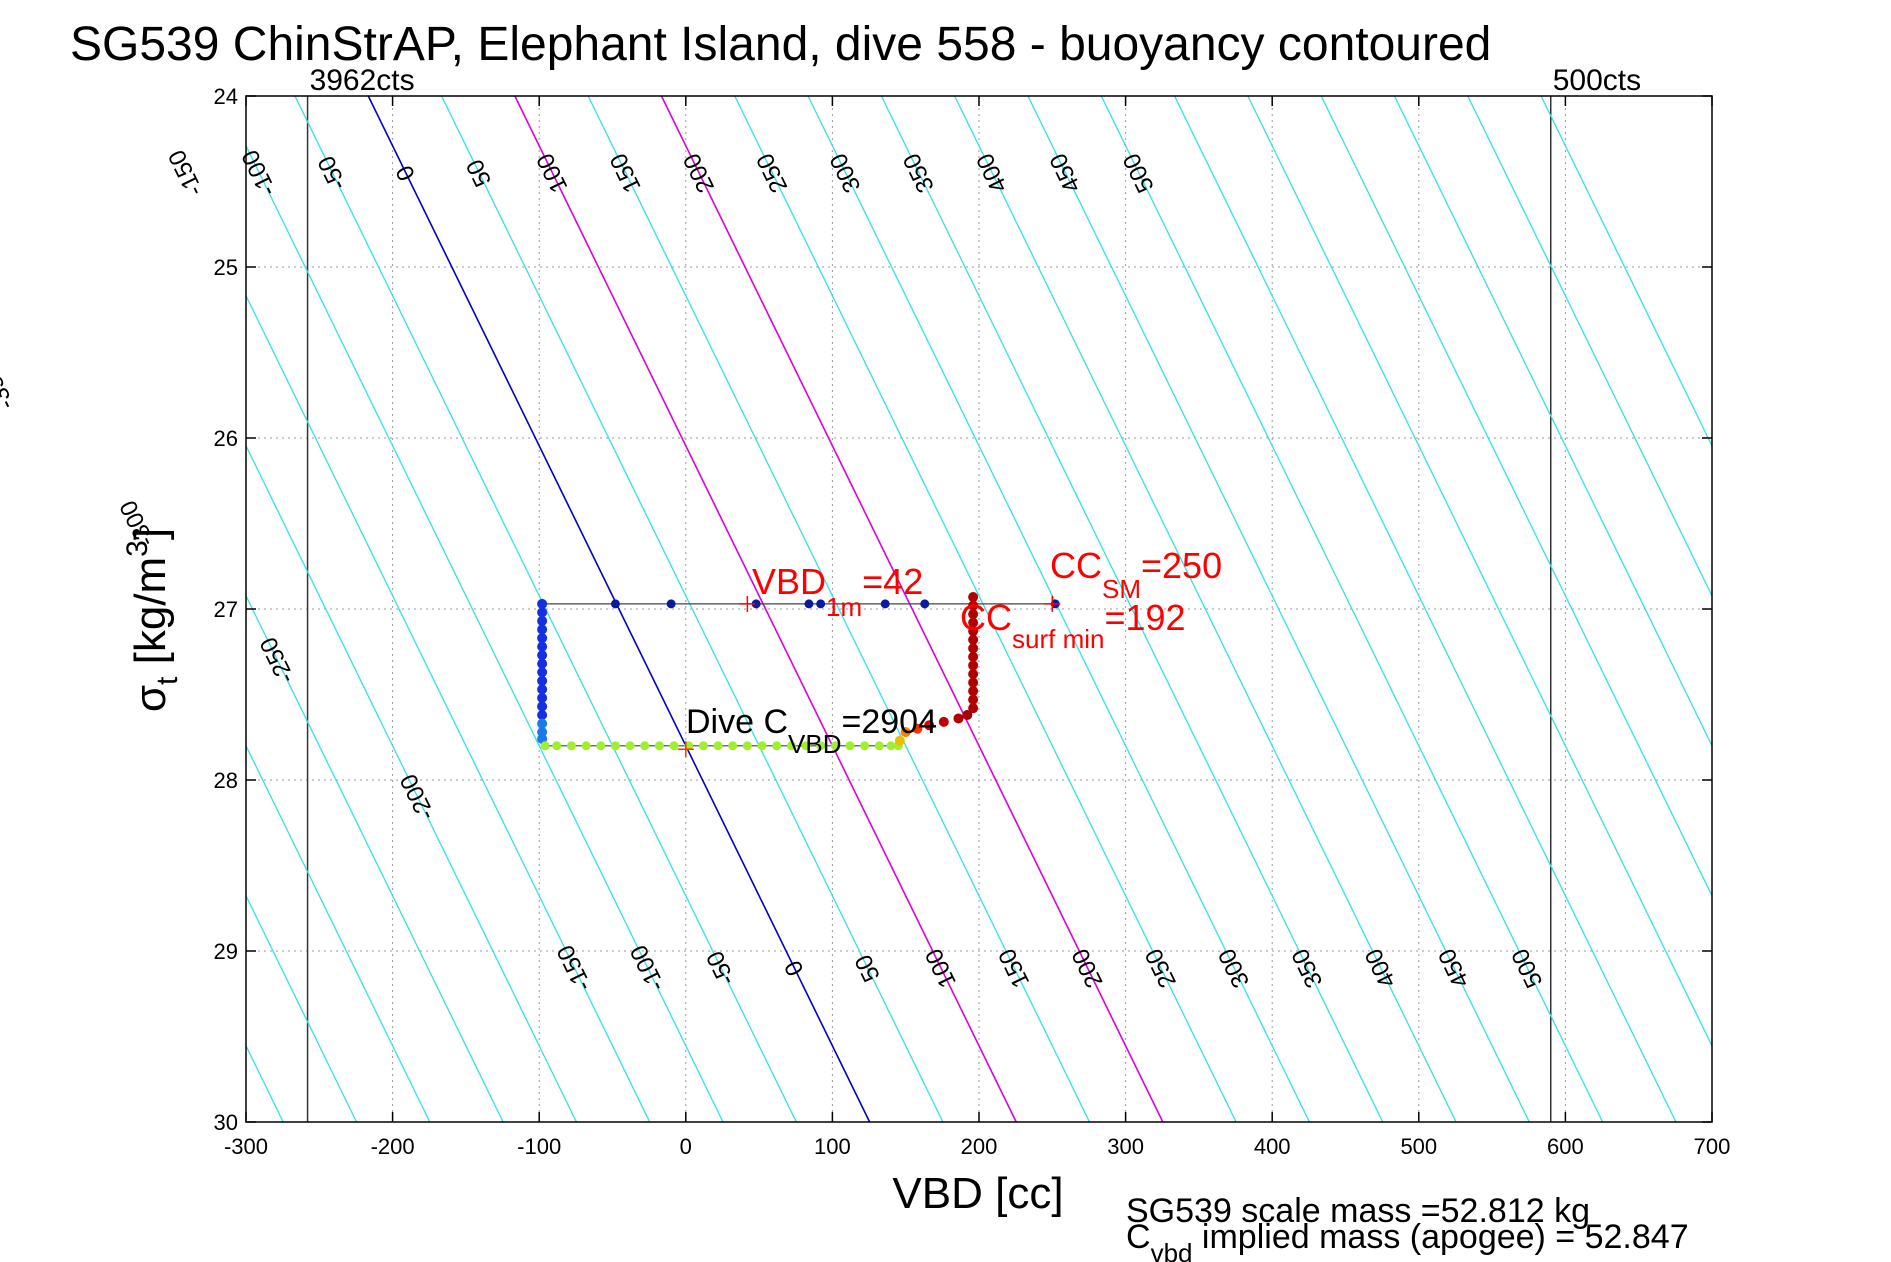  What do you see at coordinates (137, 548) in the screenshot?
I see `y-axis-label-sup: 3` at bounding box center [137, 548].